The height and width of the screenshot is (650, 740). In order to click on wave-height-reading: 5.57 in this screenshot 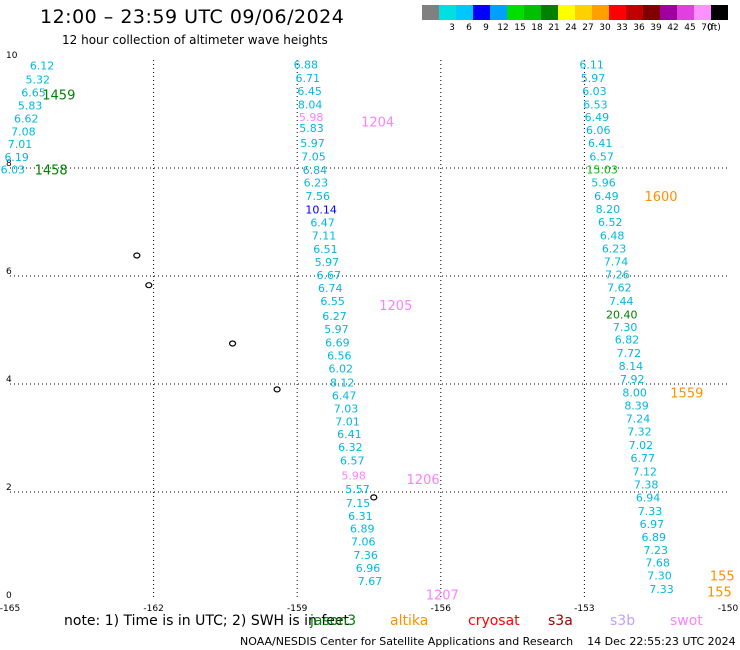, I will do `click(357, 489)`.